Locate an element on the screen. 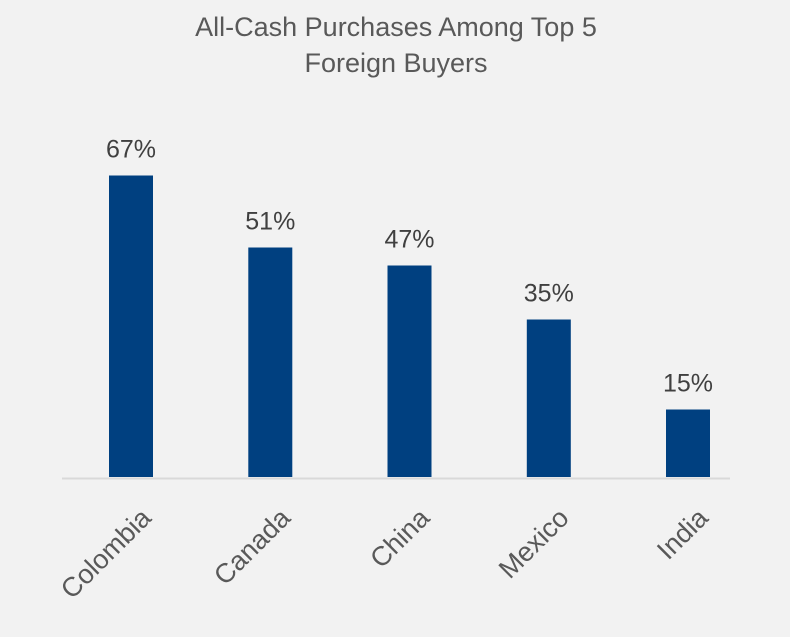 This screenshot has height=637, width=790. data-label-colombia: 67% is located at coordinates (131, 150).